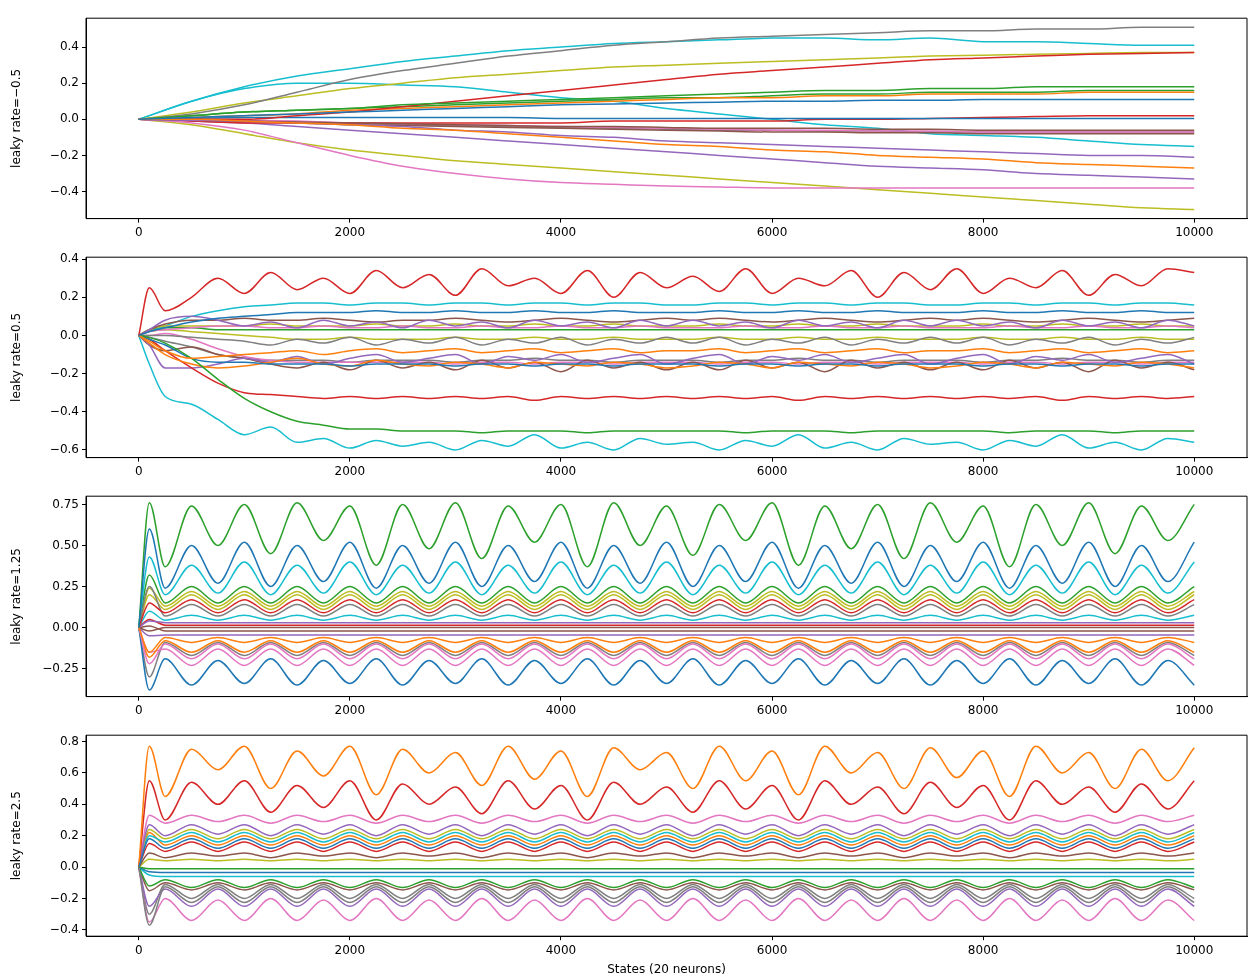 The width and height of the screenshot is (1258, 979). I want to click on y-tick-label: −0.25, so click(60, 667).